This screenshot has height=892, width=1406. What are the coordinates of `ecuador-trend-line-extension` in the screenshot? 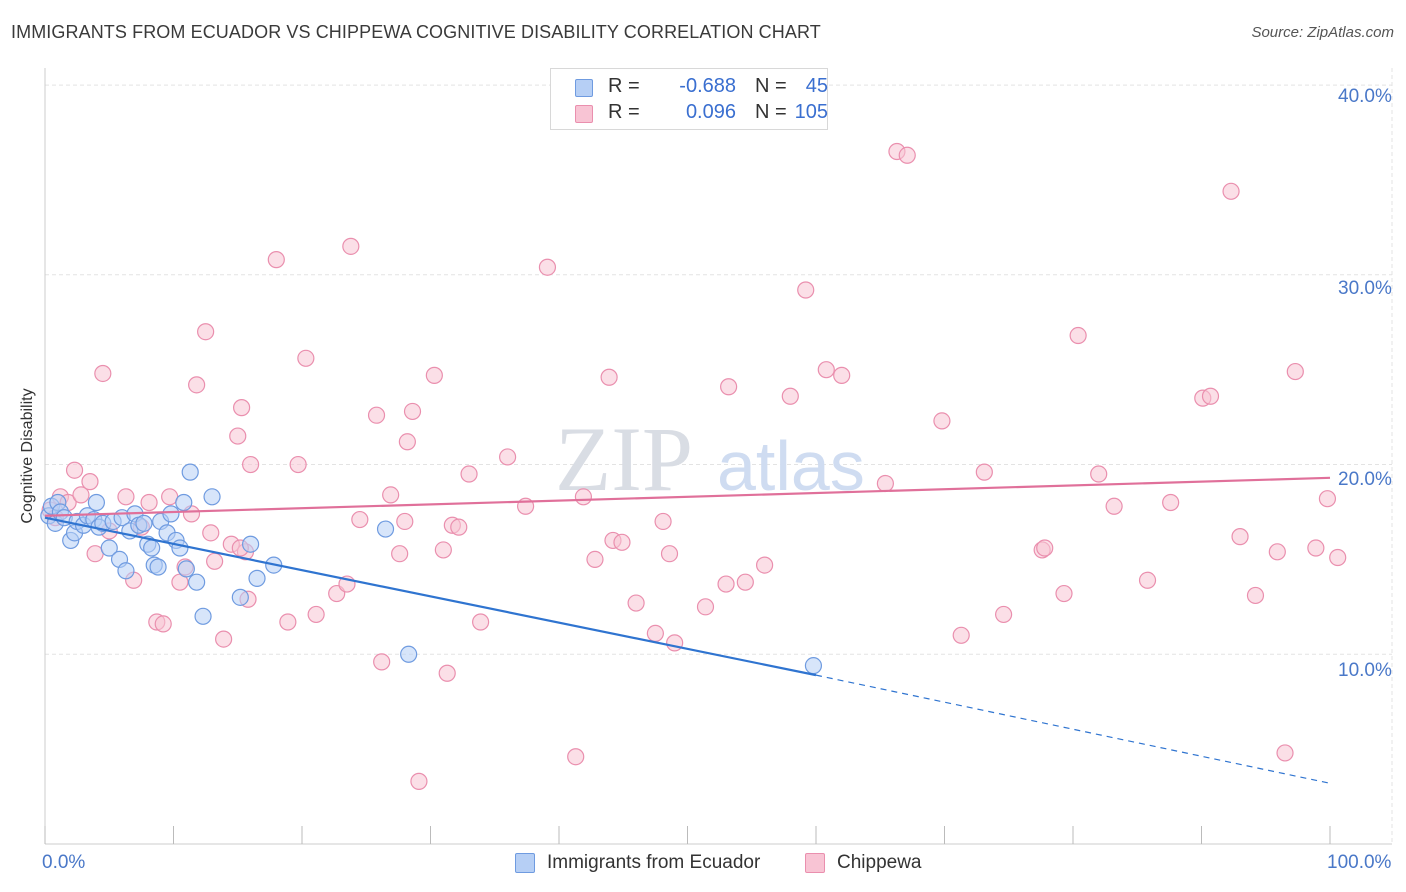 It's located at (1073, 729).